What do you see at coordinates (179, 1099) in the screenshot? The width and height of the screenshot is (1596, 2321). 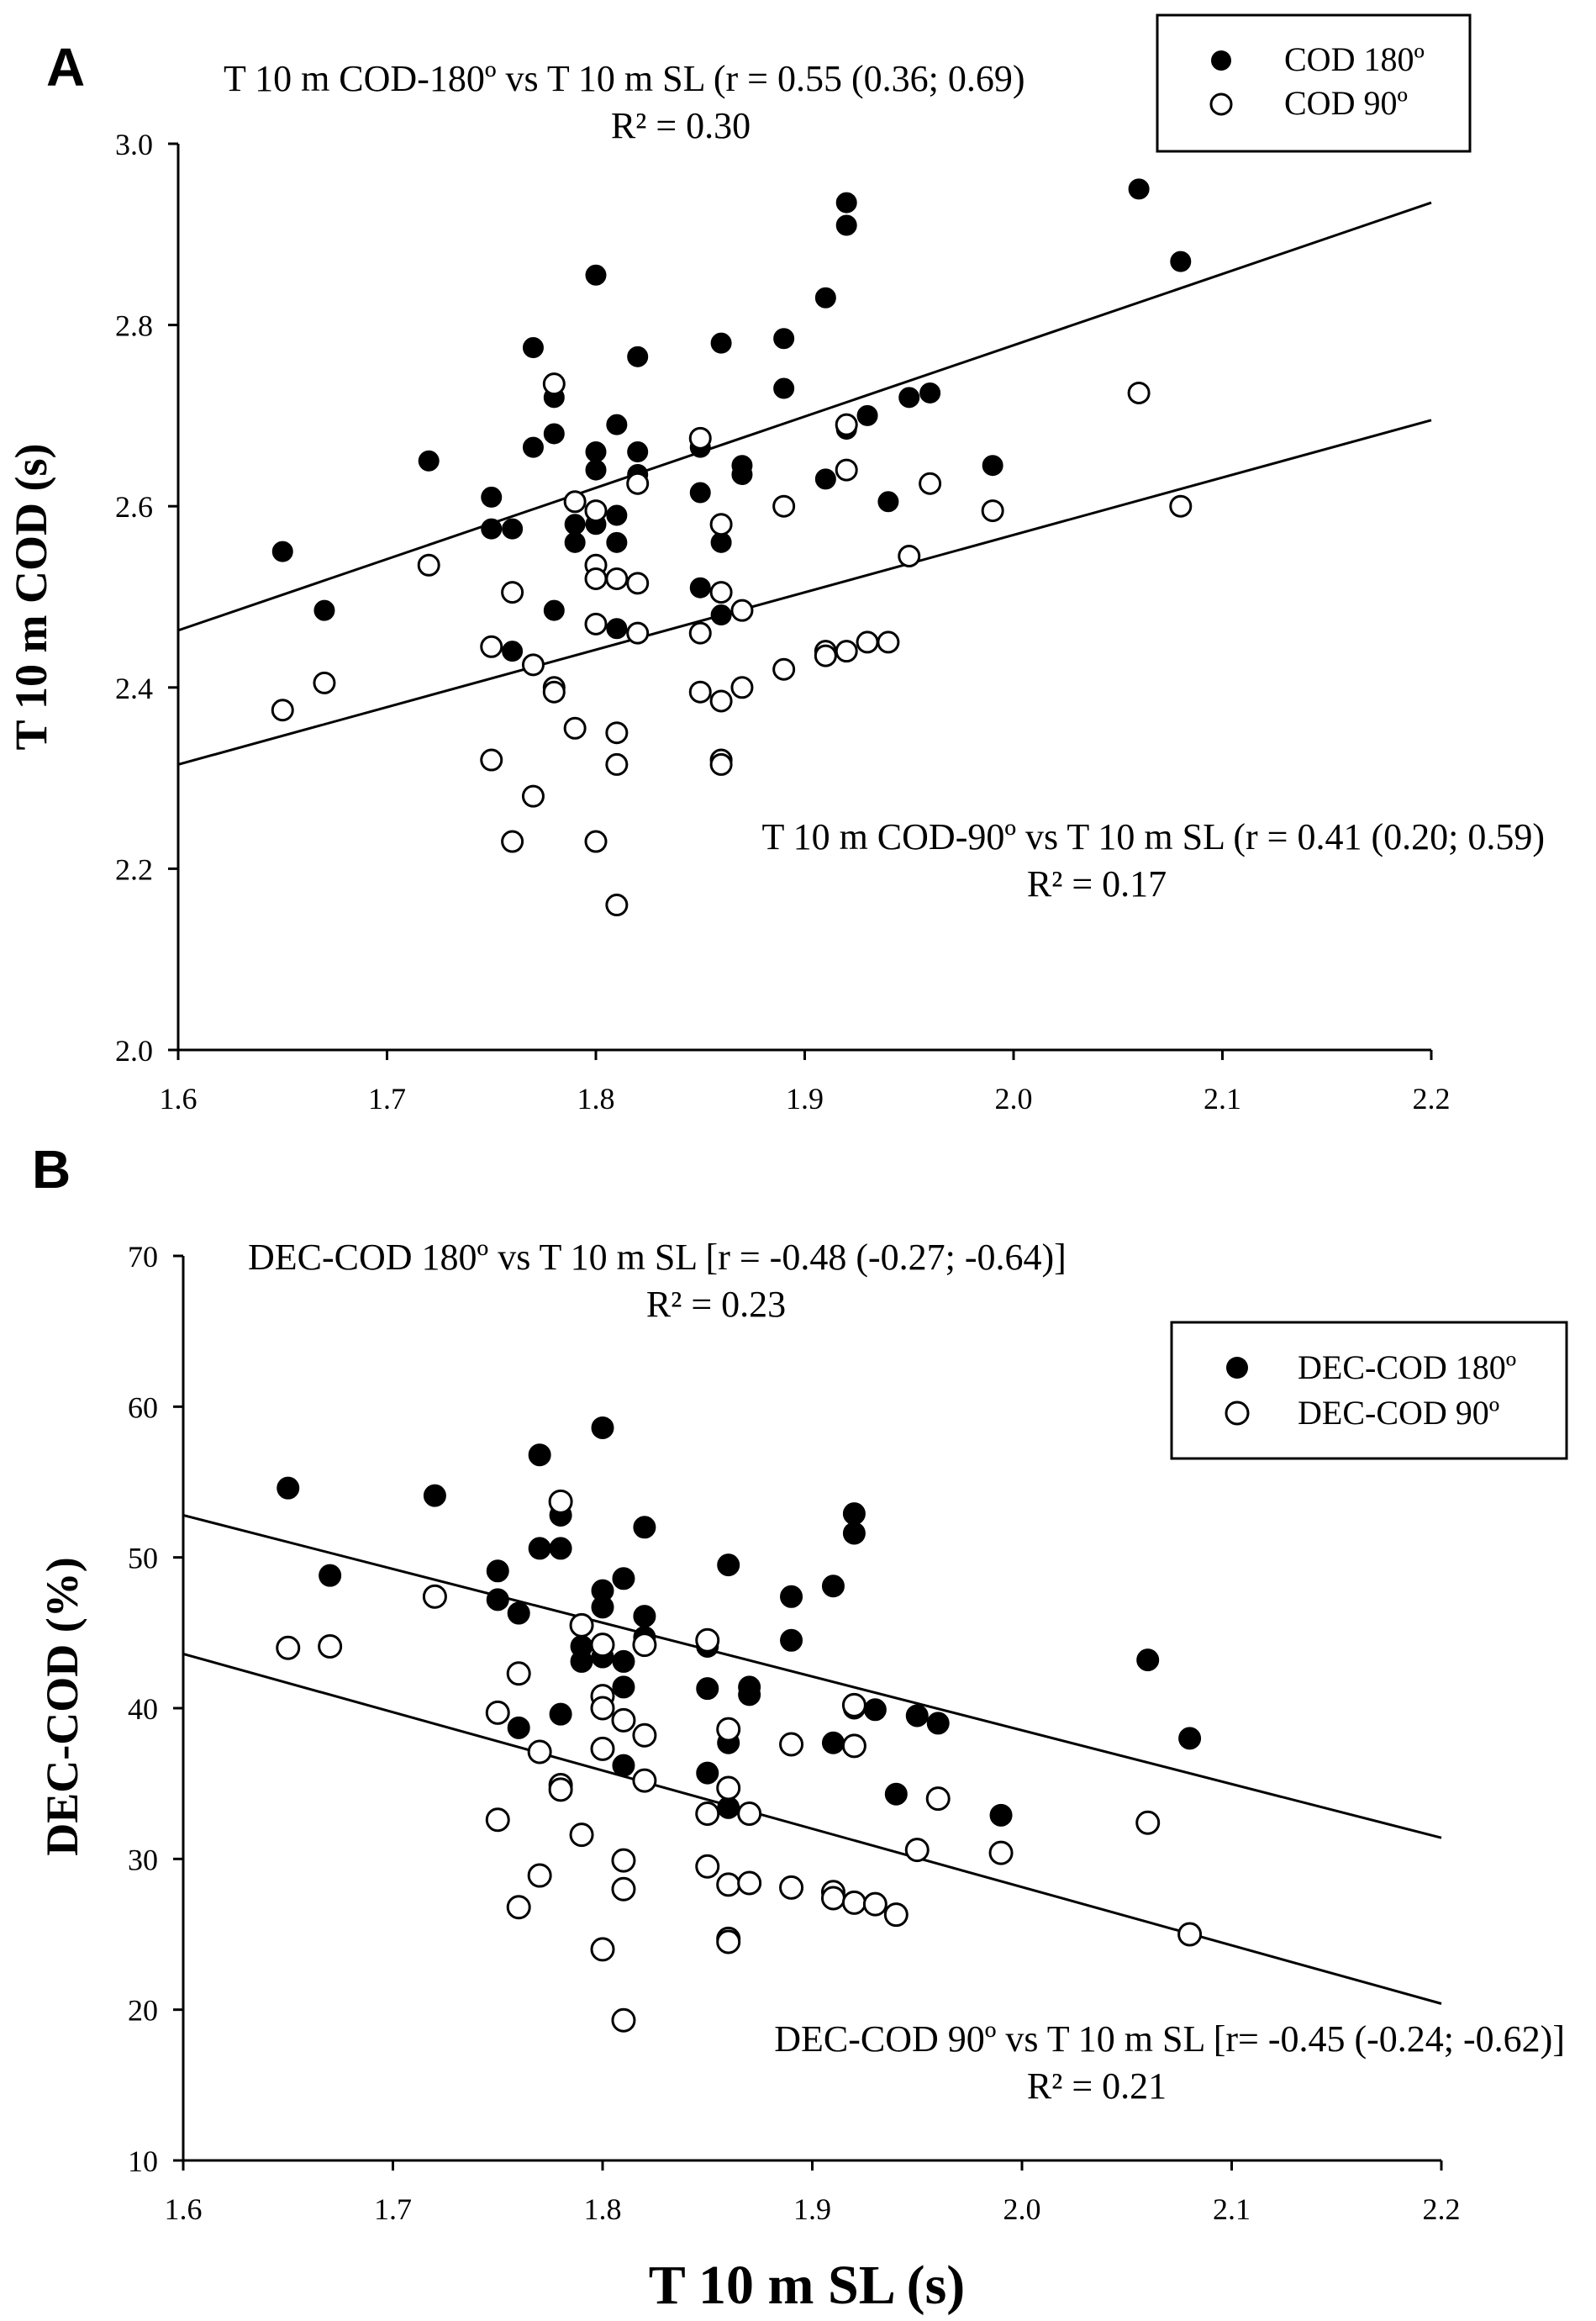 I see `panel-a-x-tick-label: 1.6` at bounding box center [179, 1099].